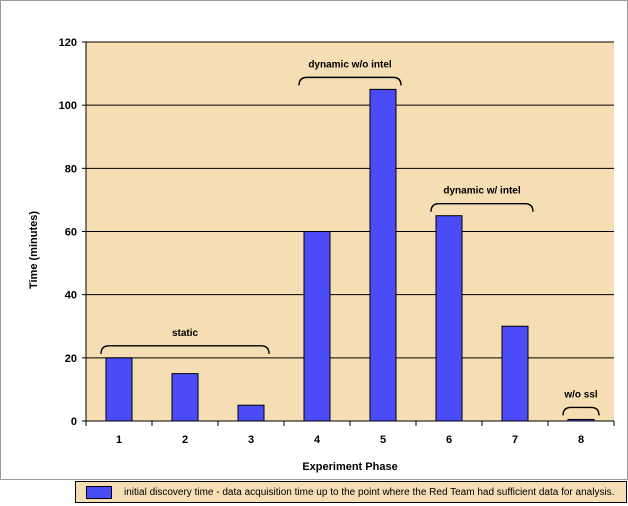 The image size is (628, 506). I want to click on x-tick-label: 1, so click(119, 440).